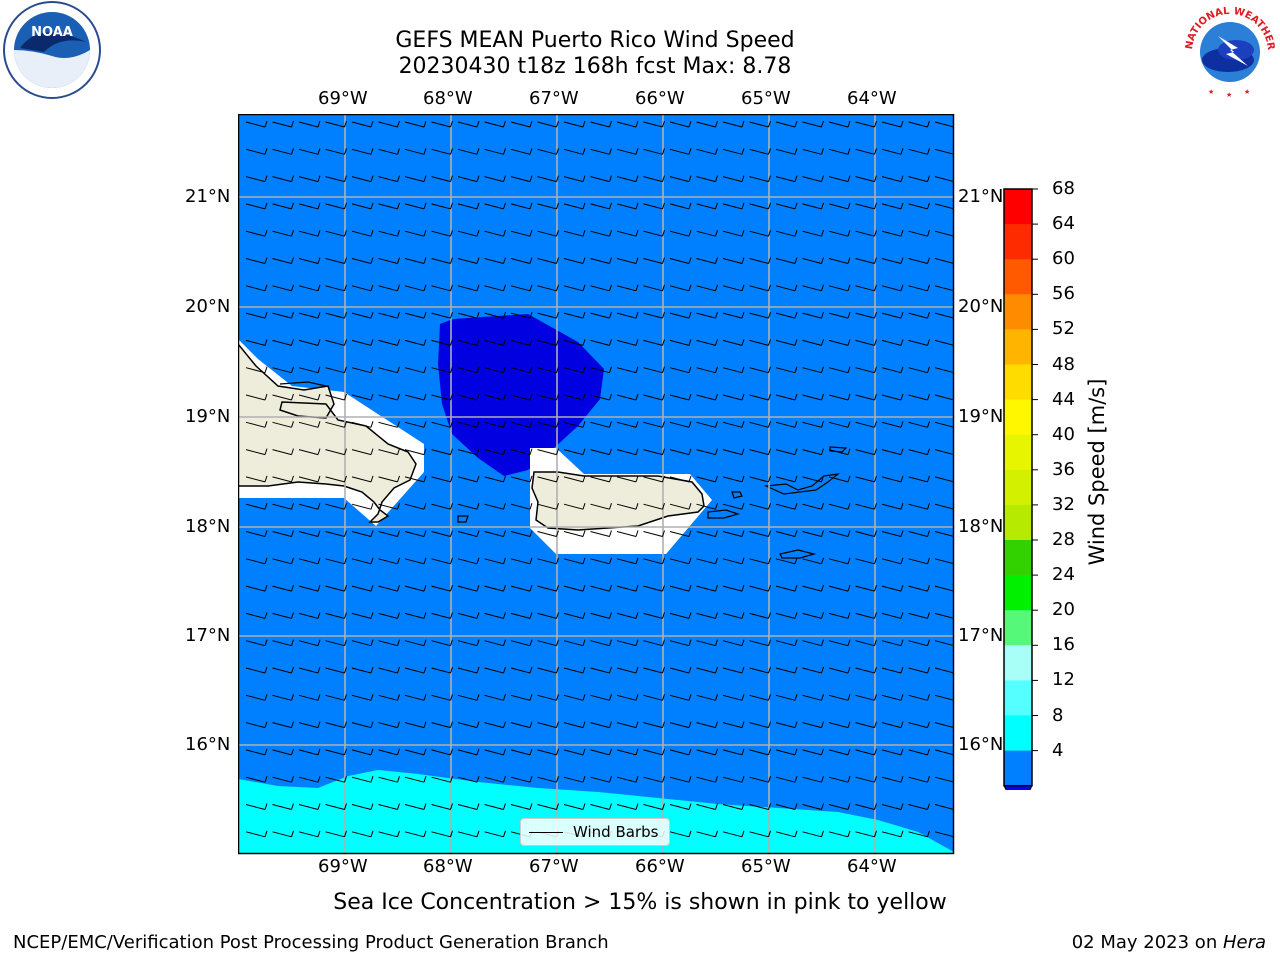 This screenshot has width=1280, height=960. I want to click on noaa-logo: NOAA, so click(52, 50).